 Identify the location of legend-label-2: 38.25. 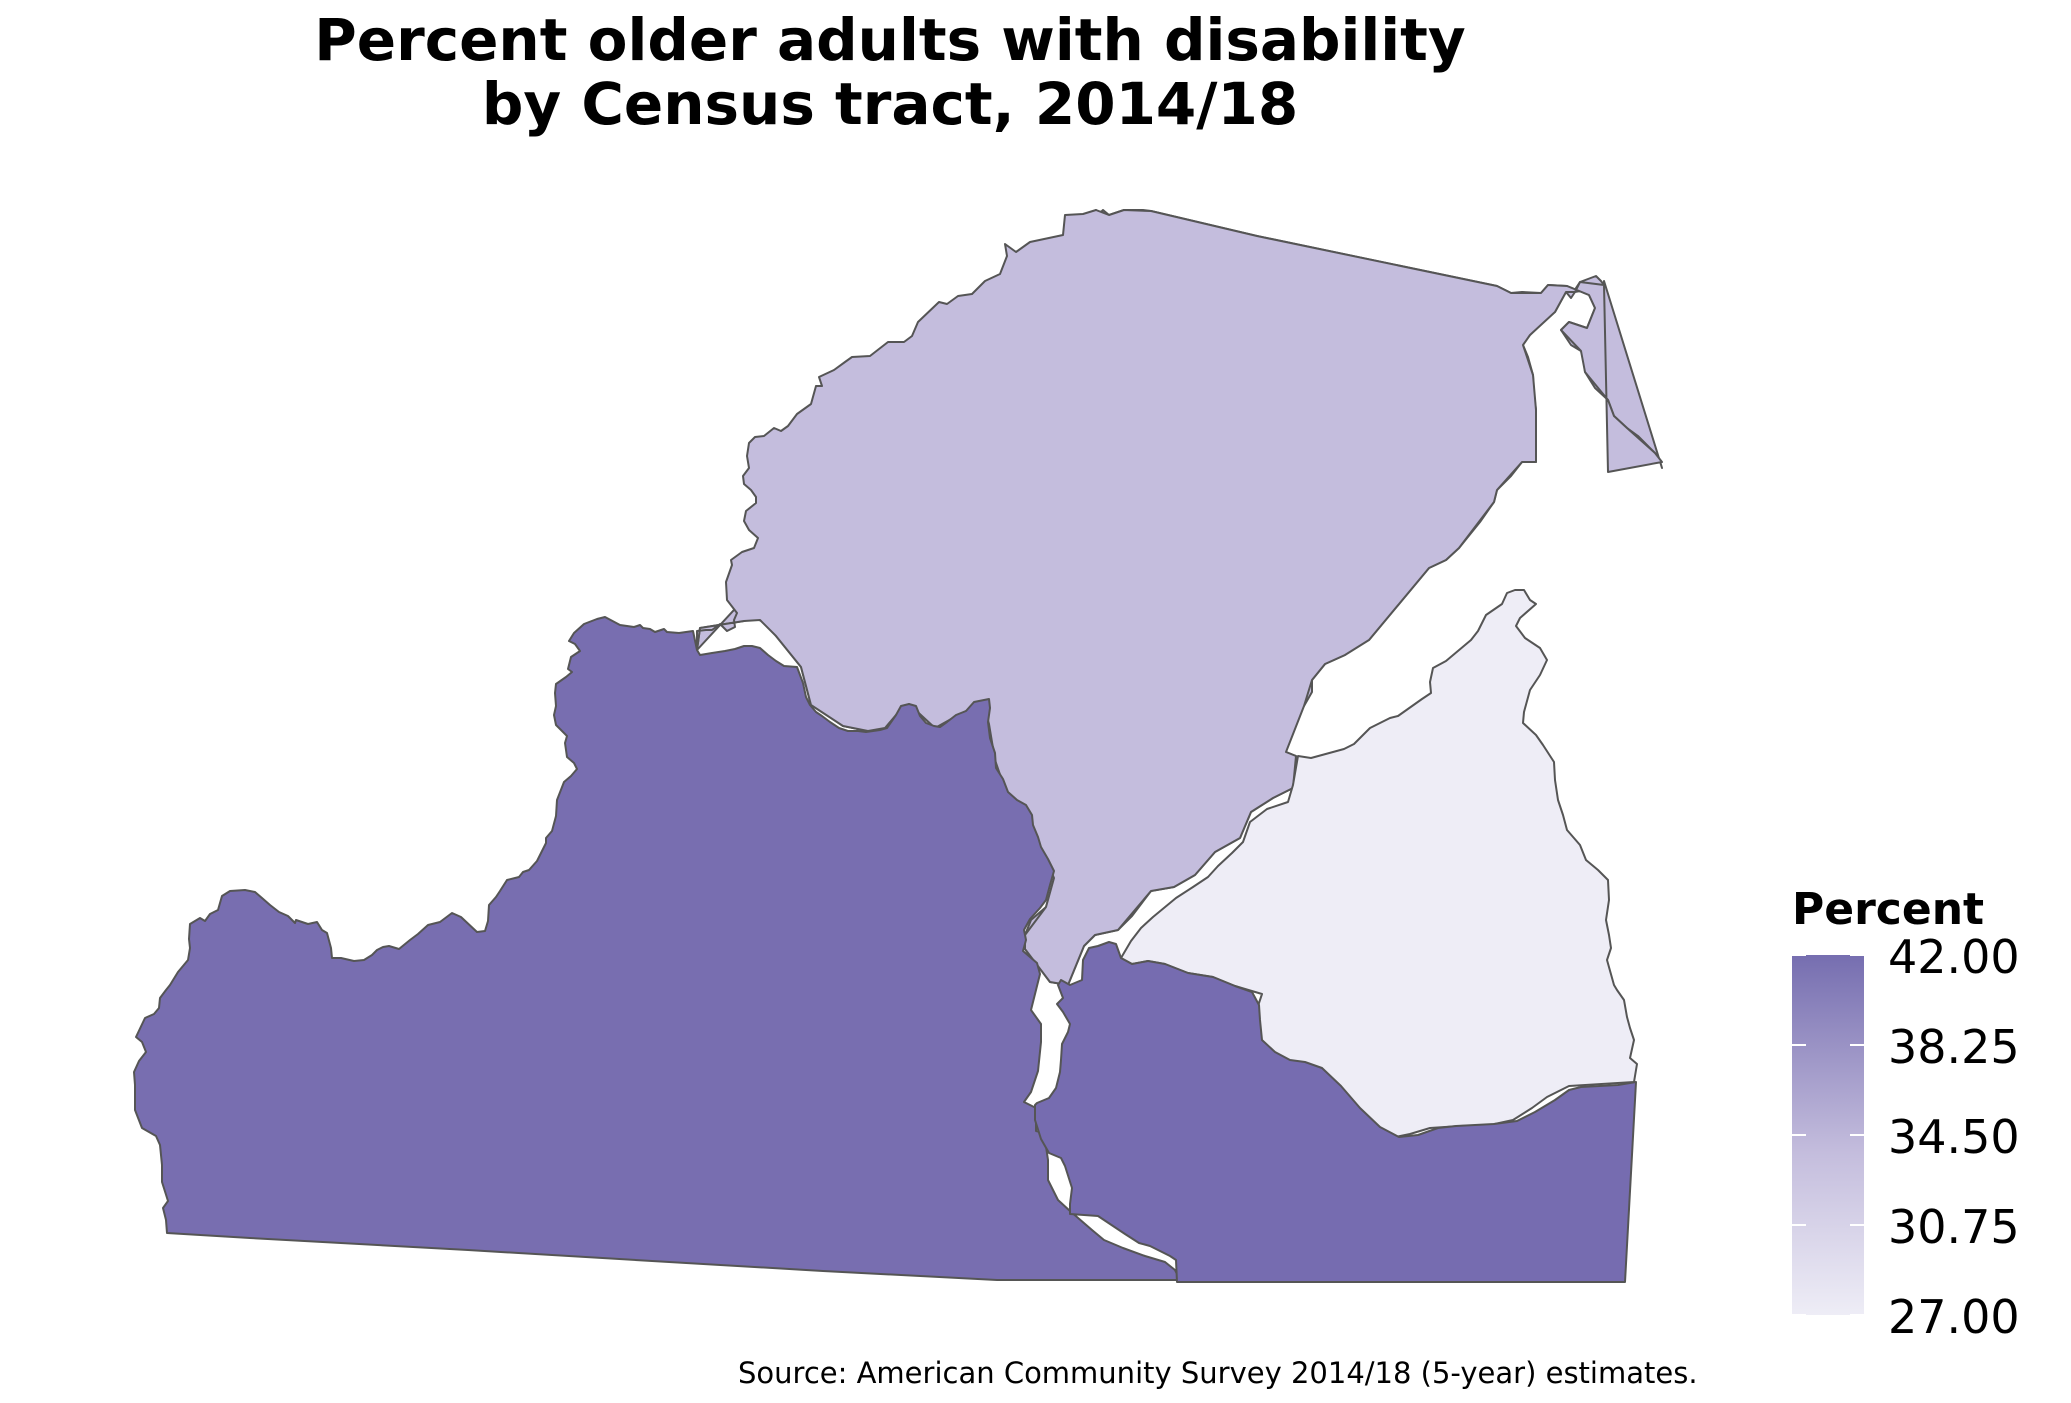
(1954, 1047).